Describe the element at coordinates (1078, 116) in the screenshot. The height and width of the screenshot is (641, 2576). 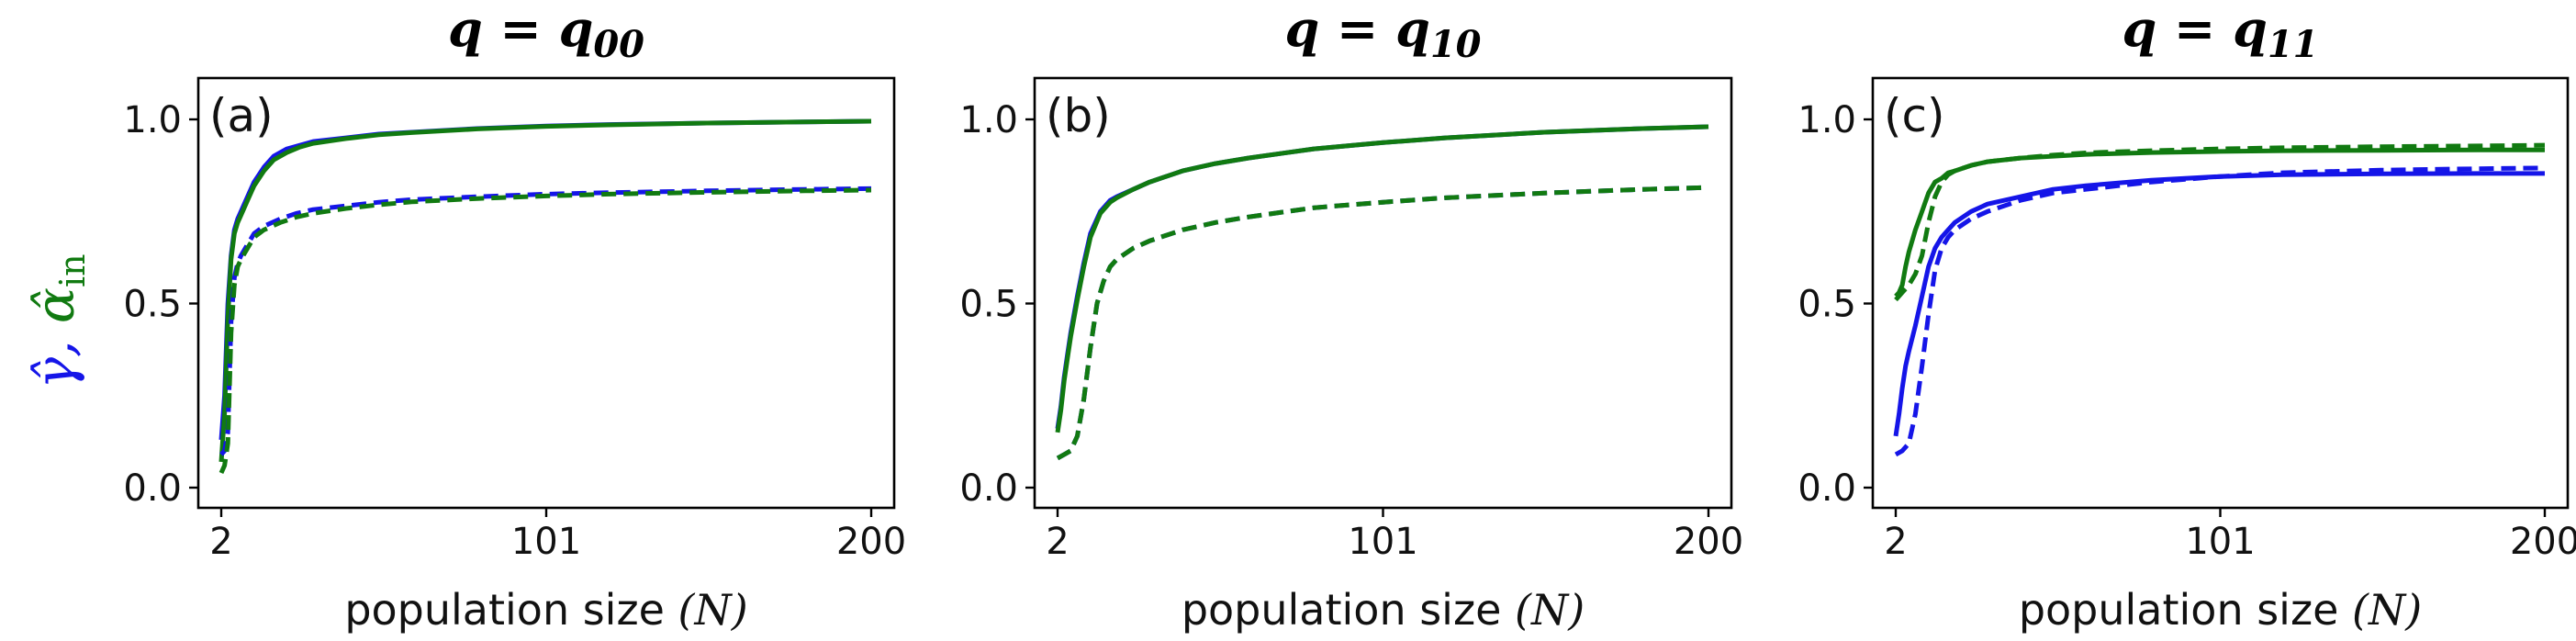
I see `panel-tag: (b)` at that location.